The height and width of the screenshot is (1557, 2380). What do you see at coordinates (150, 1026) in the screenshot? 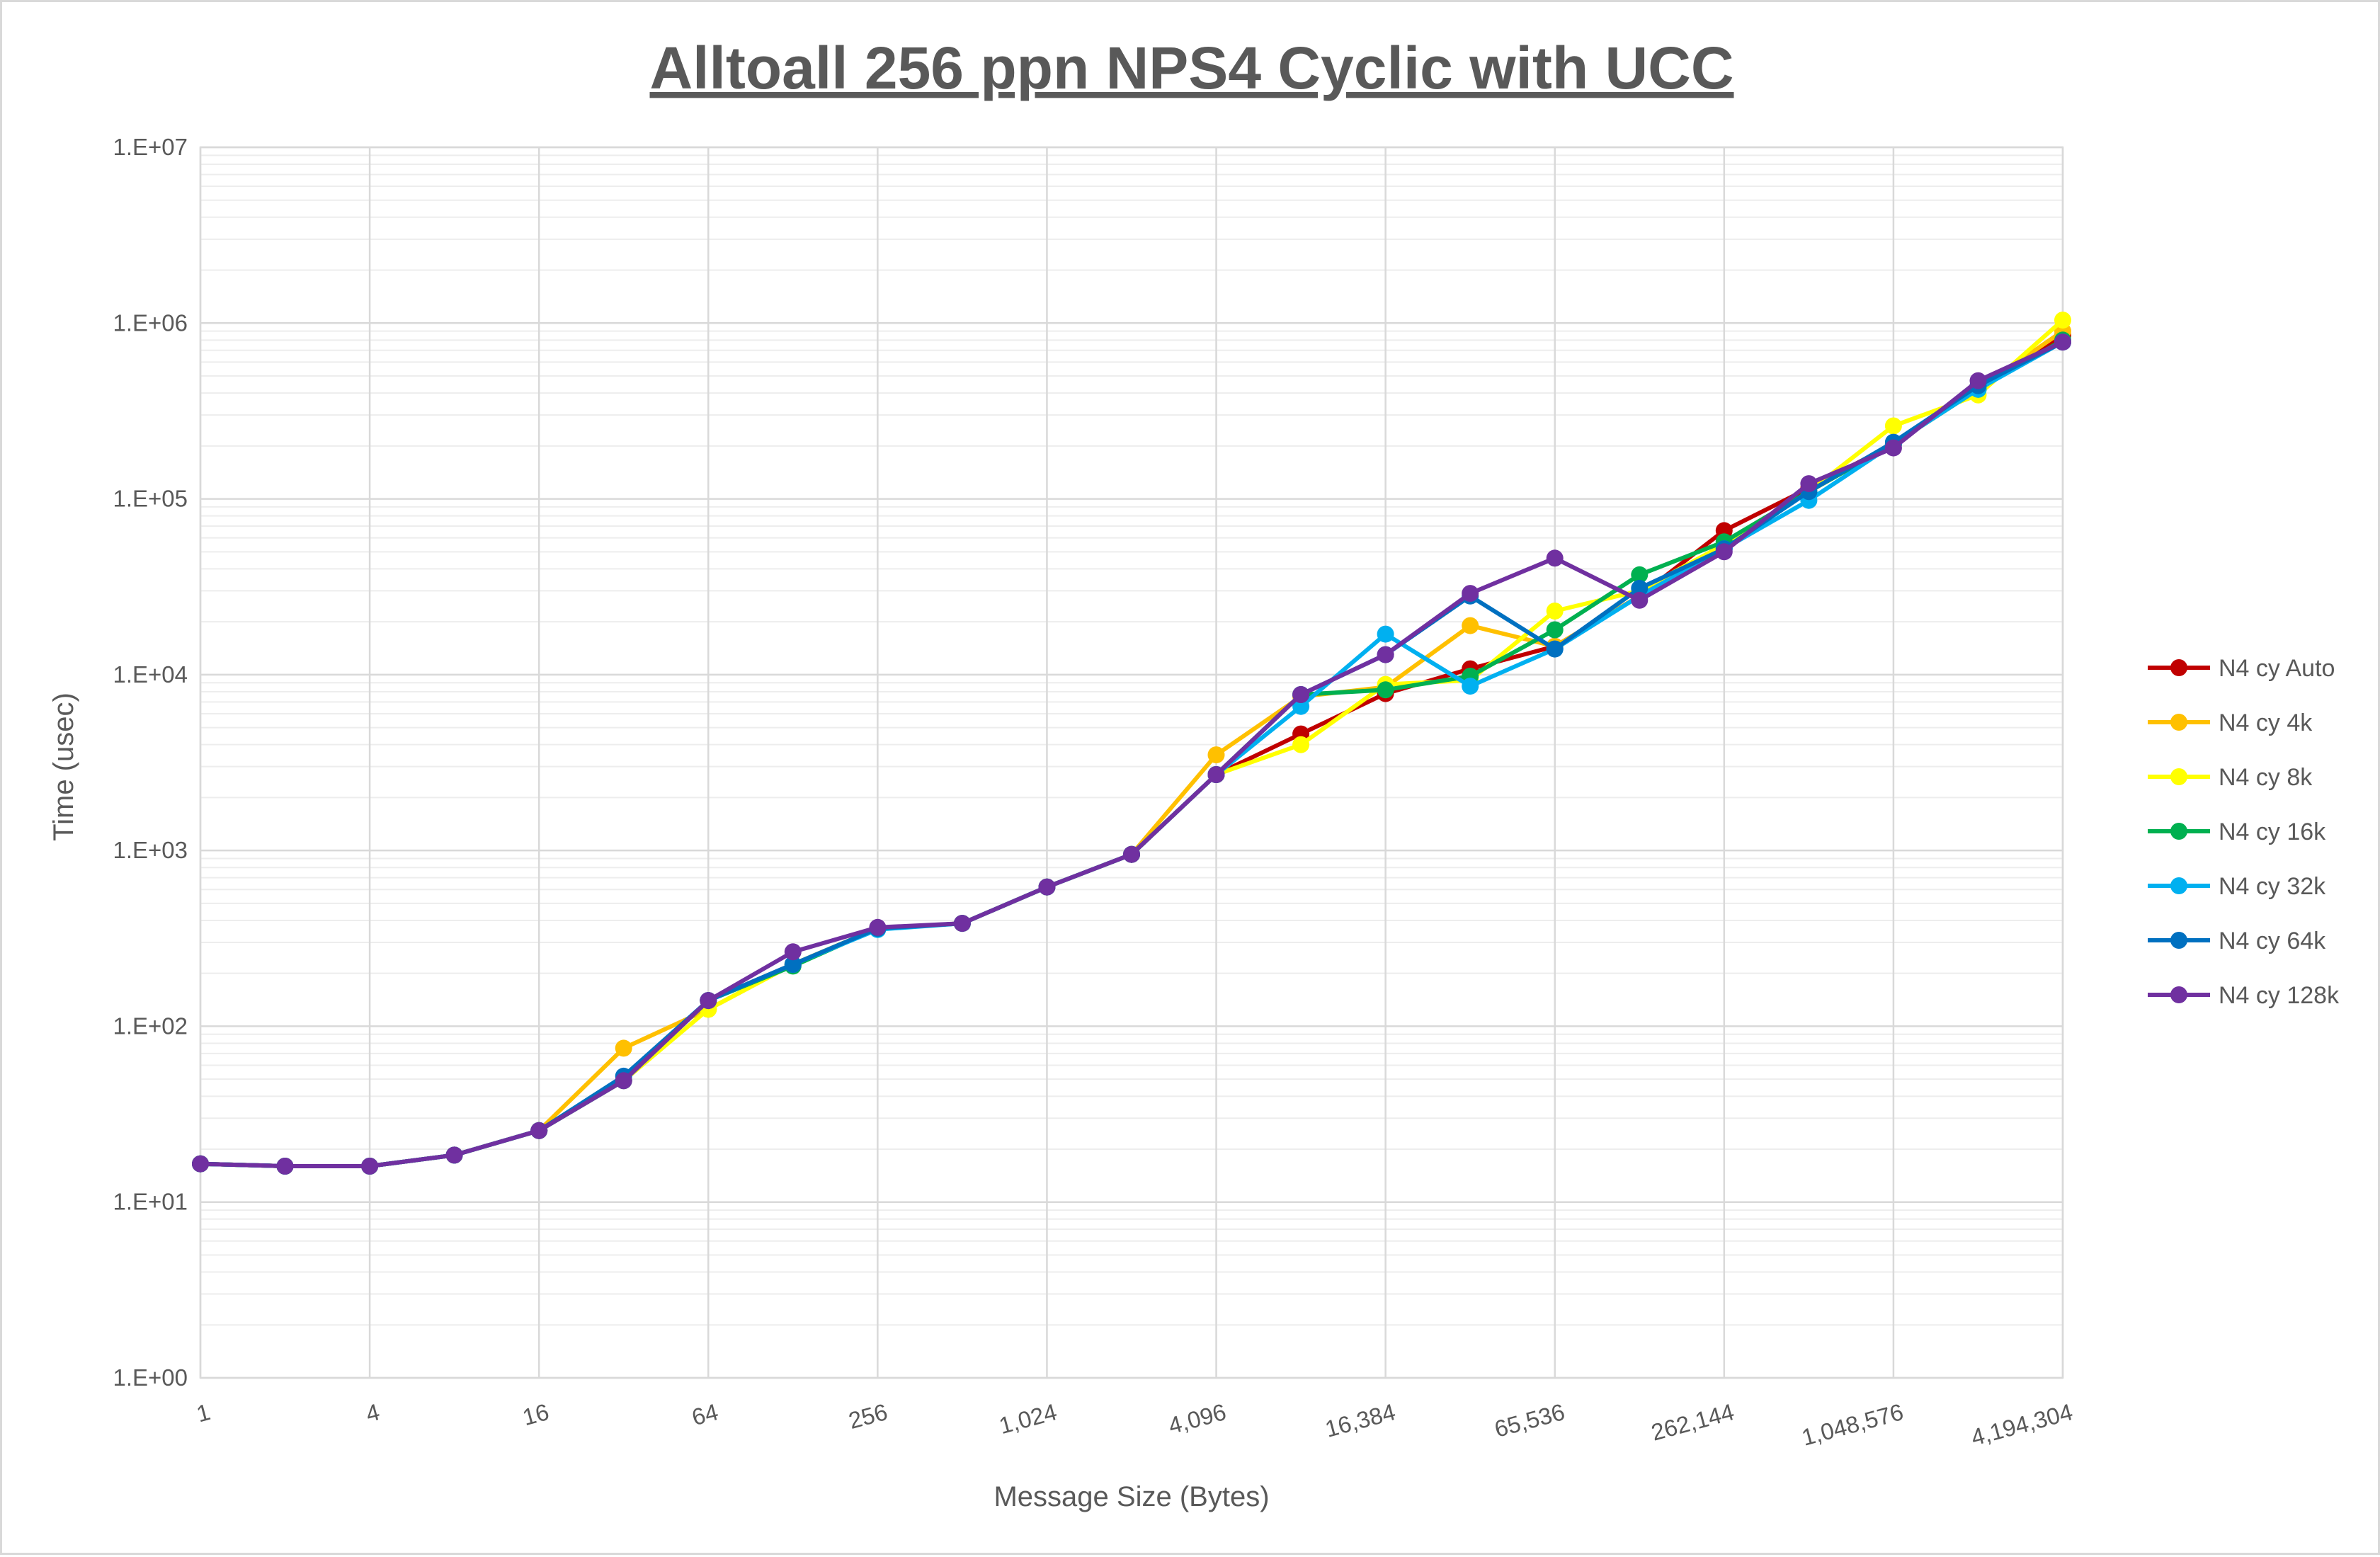
I see `y-tick-label: 1.E+02` at bounding box center [150, 1026].